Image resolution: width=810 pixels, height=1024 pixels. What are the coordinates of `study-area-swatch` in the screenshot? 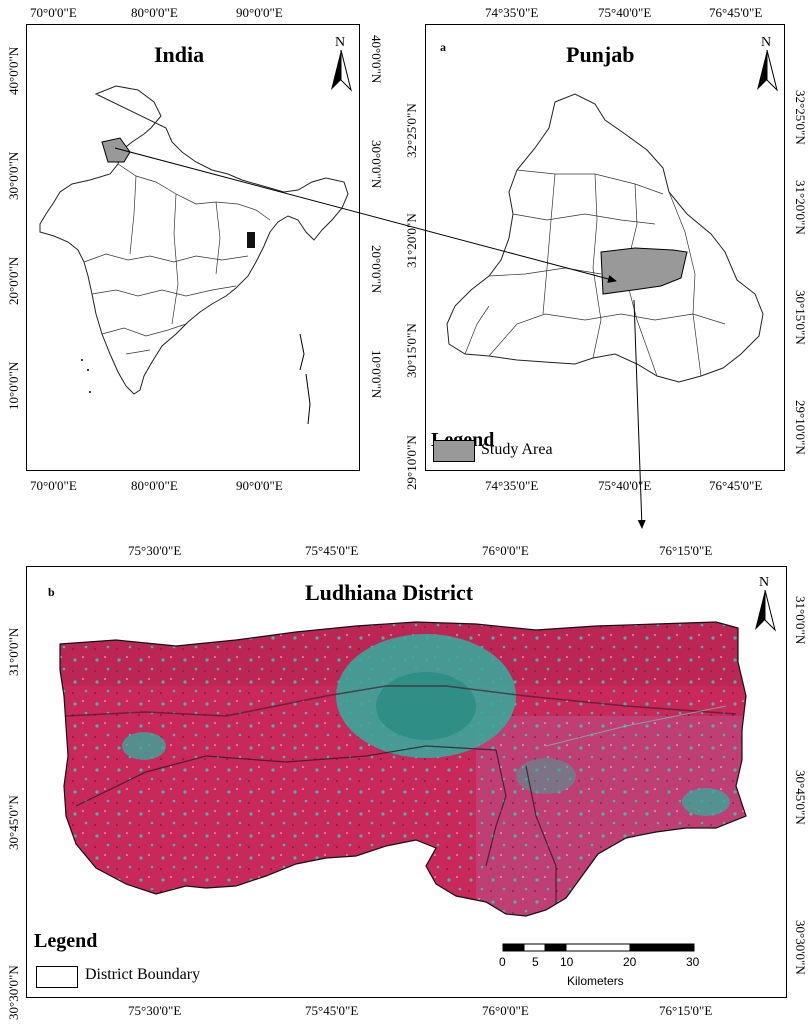 It's located at (454, 451).